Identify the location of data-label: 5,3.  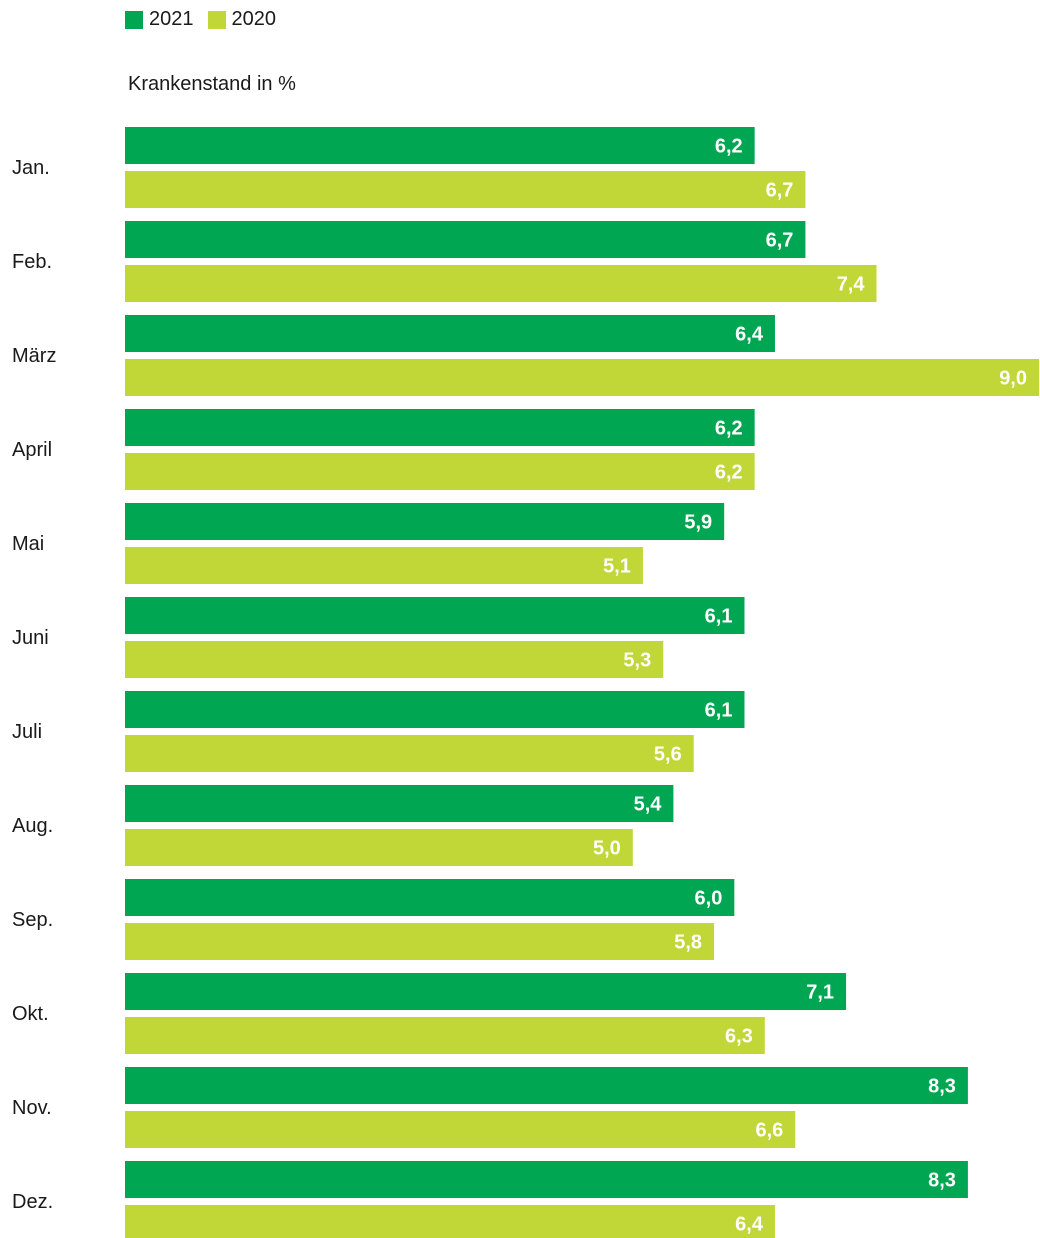
(637, 661).